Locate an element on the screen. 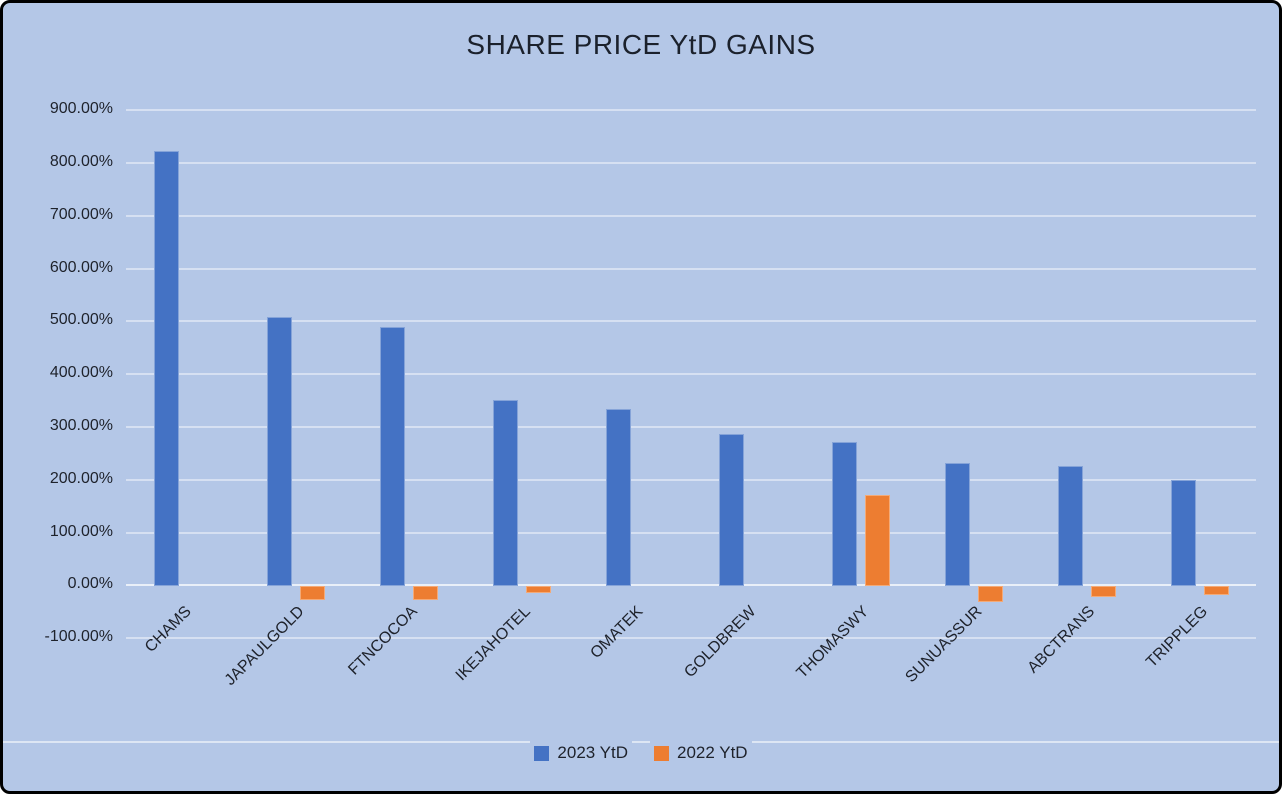  bar-2023-ytd-thomaswy is located at coordinates (844, 514).